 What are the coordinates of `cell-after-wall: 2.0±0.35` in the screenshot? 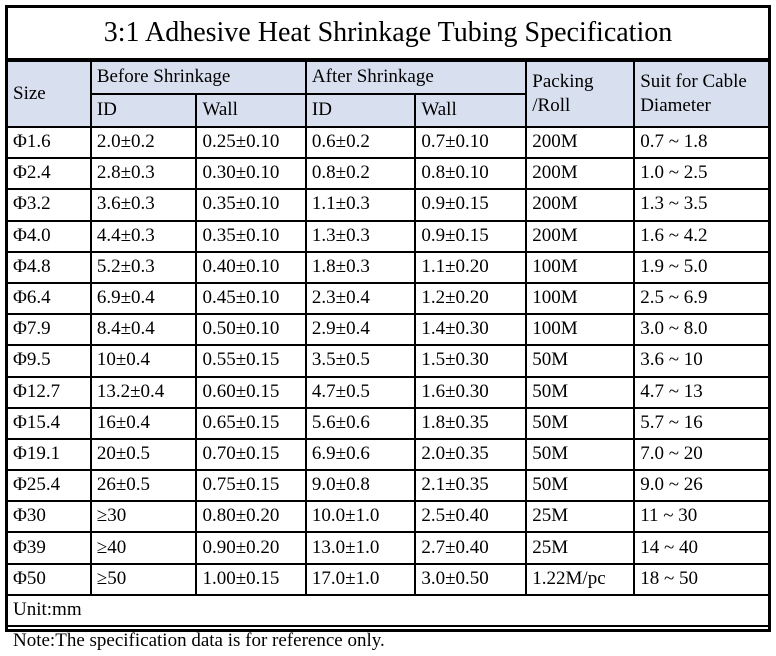 It's located at (471, 454).